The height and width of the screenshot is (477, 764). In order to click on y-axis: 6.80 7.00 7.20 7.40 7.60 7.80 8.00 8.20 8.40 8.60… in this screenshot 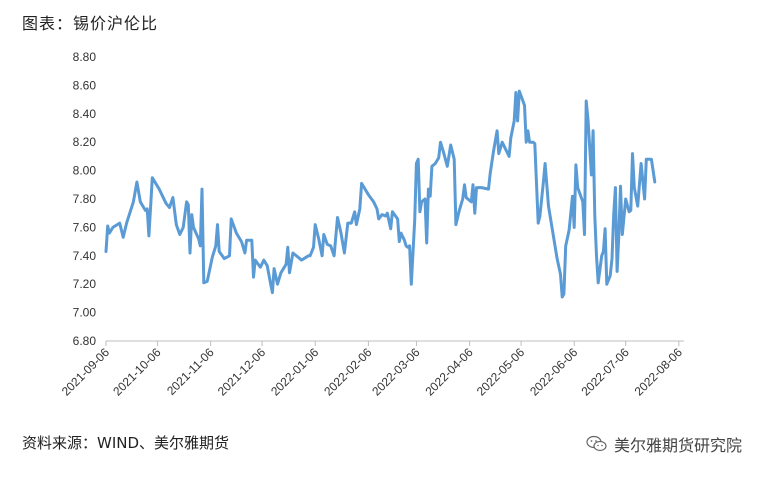, I will do `click(85, 199)`.